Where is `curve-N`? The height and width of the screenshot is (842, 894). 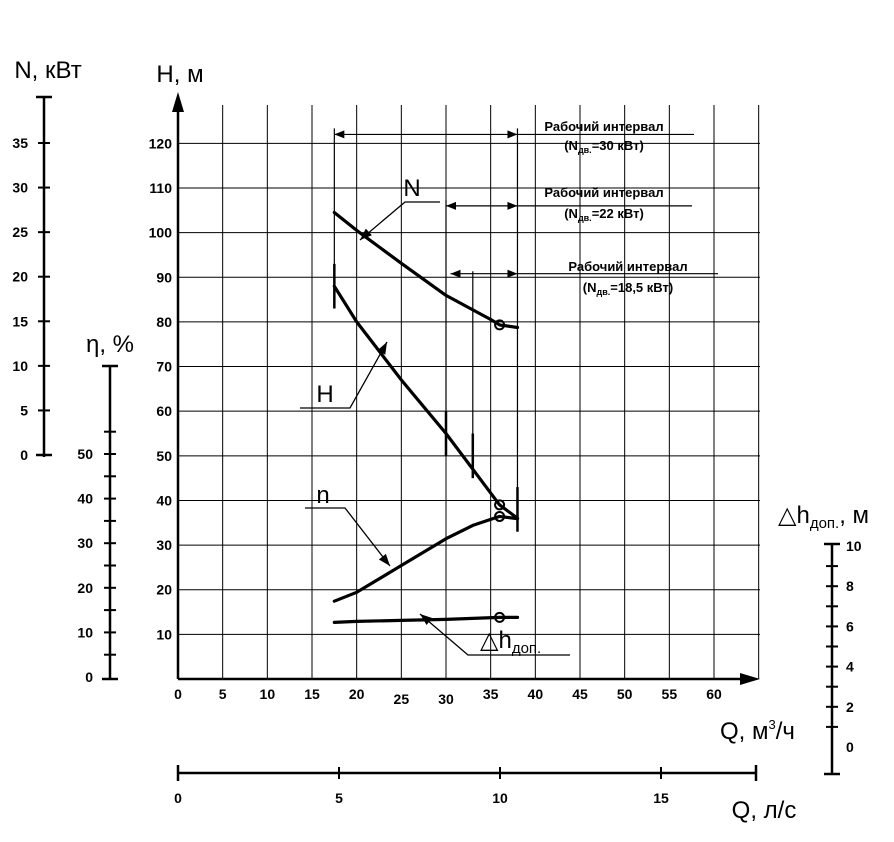 curve-N is located at coordinates (426, 270).